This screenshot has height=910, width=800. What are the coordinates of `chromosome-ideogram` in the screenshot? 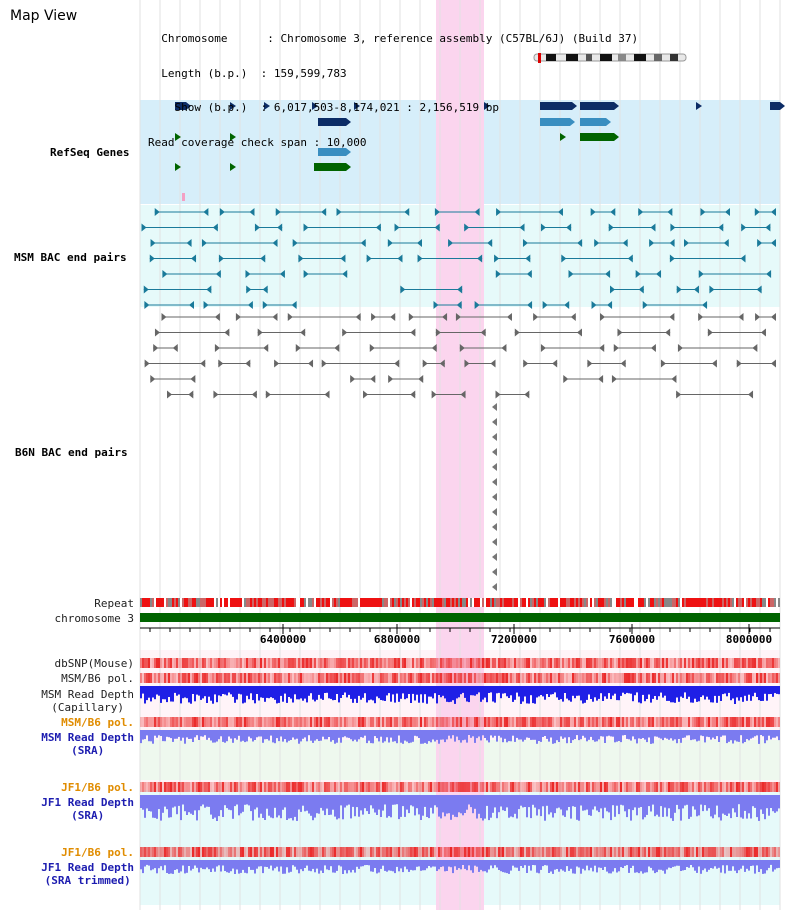 It's located at (610, 58).